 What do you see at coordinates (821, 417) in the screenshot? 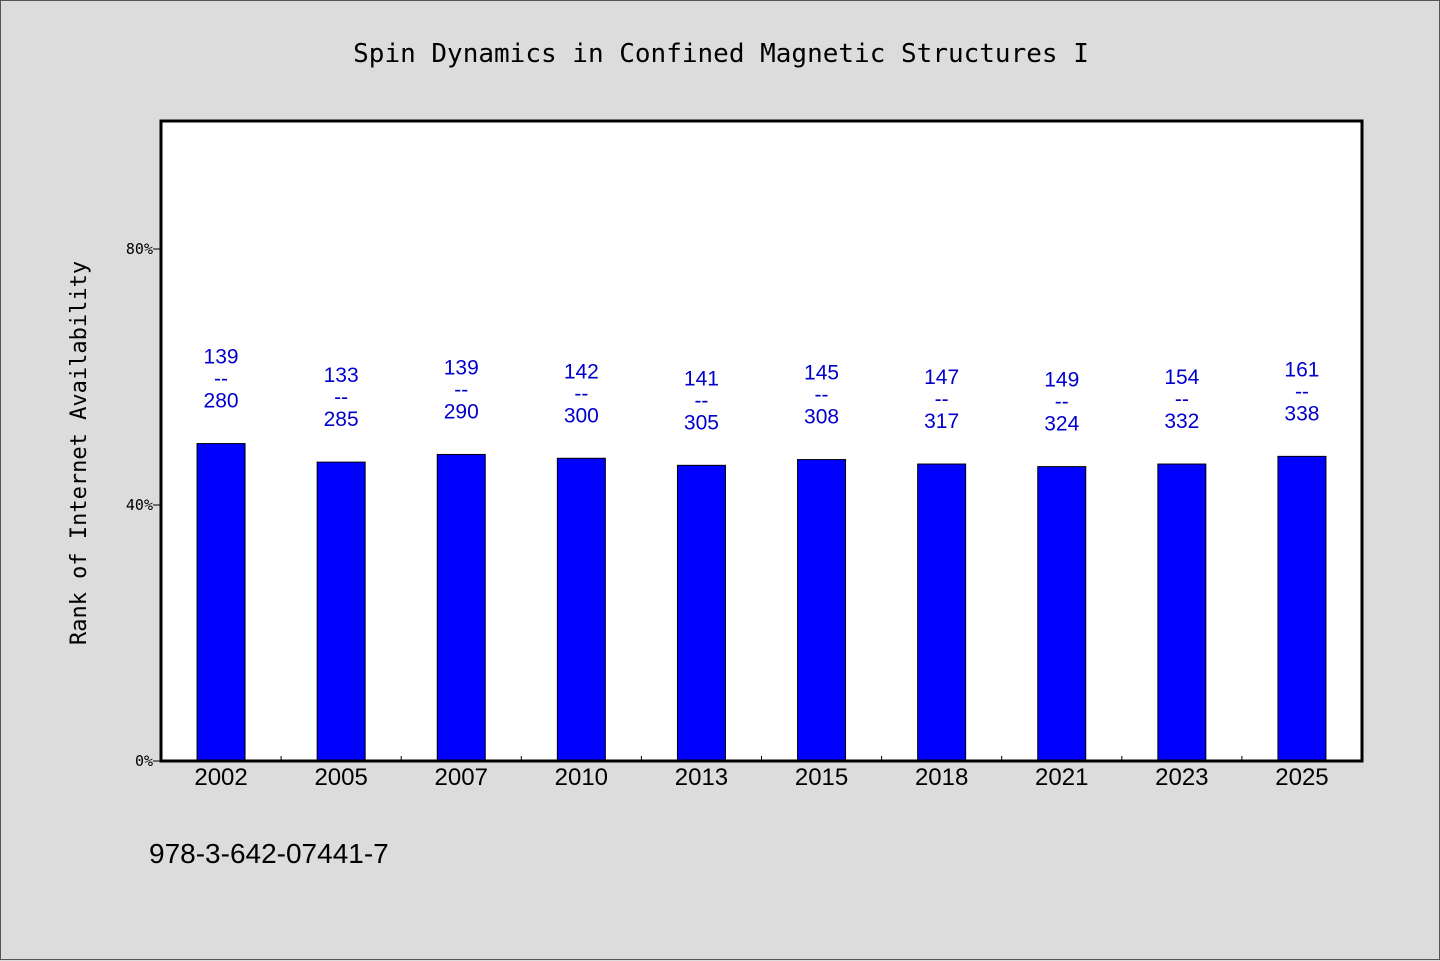
I see `data-label-2015-line3: 308` at bounding box center [821, 417].